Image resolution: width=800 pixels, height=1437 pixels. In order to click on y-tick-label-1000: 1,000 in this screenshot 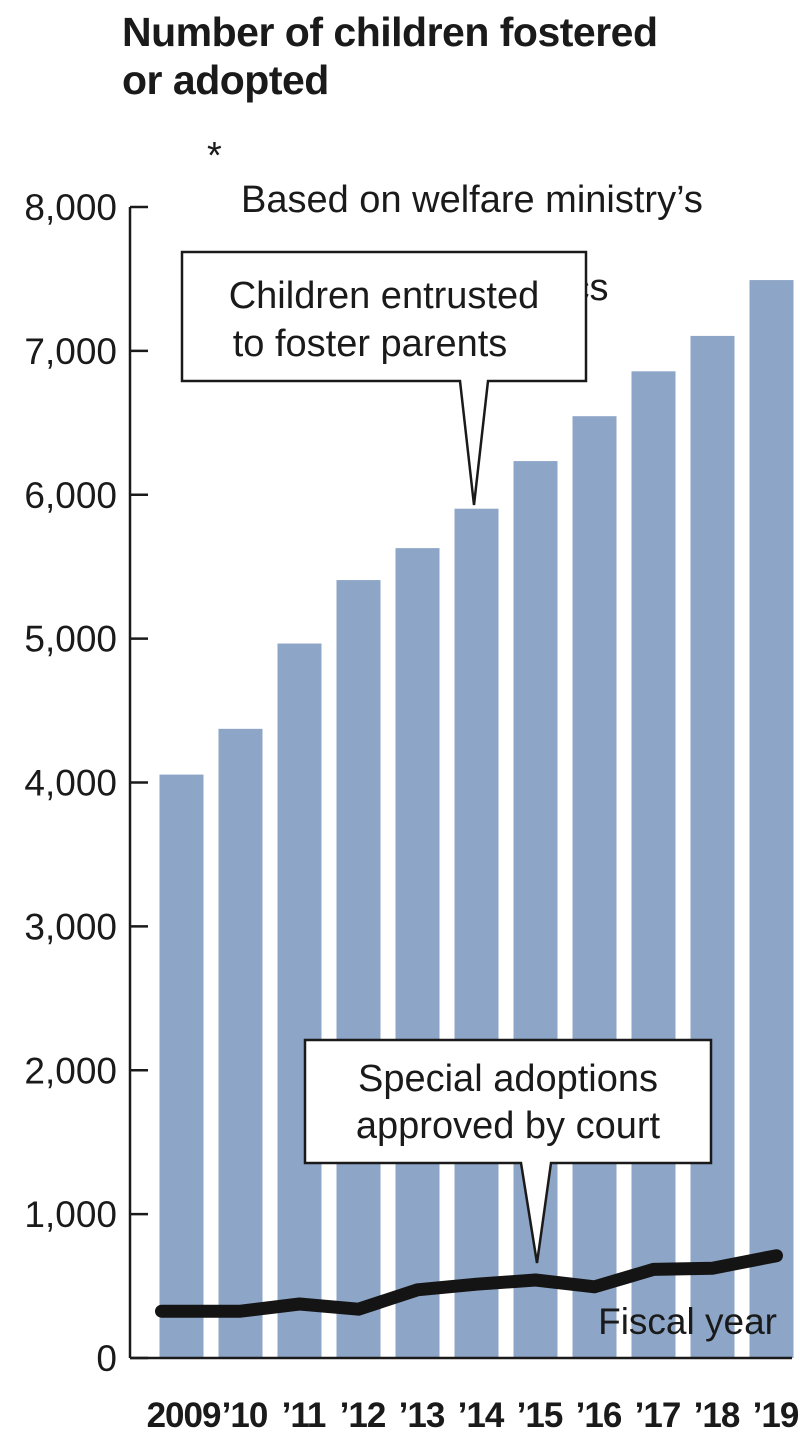, I will do `click(70, 1214)`.